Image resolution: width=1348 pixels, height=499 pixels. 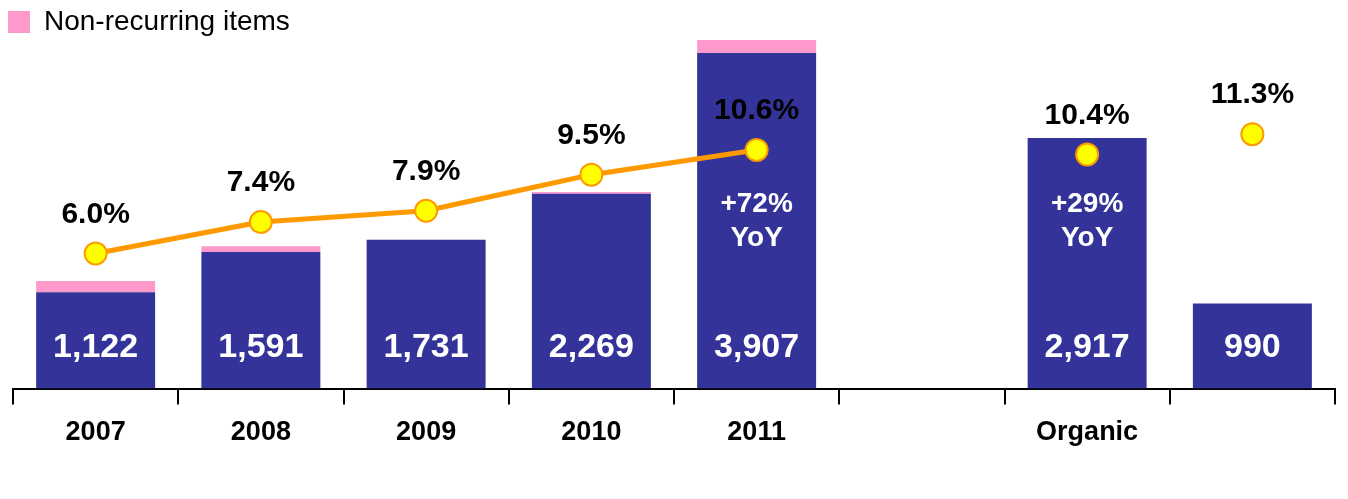 What do you see at coordinates (1087, 431) in the screenshot?
I see `x-tick-label: Organic` at bounding box center [1087, 431].